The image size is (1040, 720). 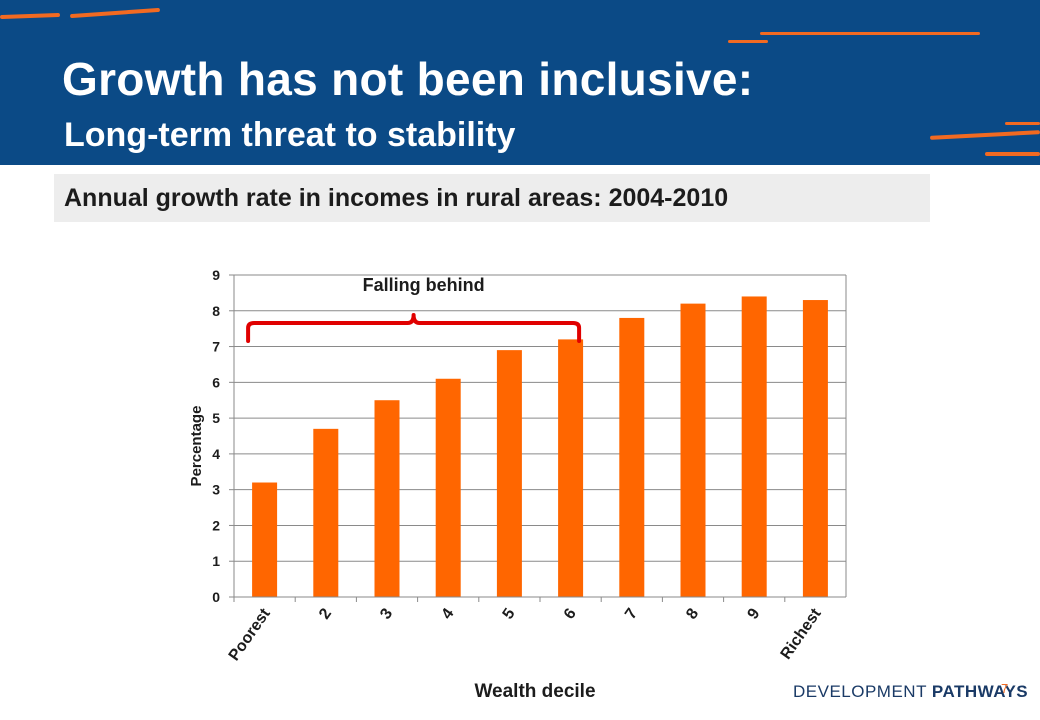 I want to click on brand-logo: DEVELOPMENT PATHWAYS, so click(x=910, y=692).